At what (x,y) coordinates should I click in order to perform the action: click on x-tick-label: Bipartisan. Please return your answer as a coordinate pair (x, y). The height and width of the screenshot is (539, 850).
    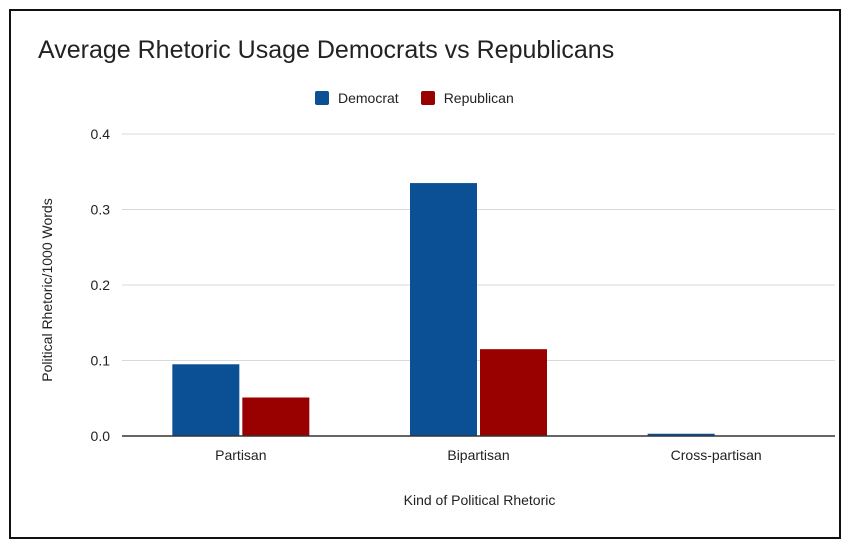
    Looking at the image, I should click on (478, 455).